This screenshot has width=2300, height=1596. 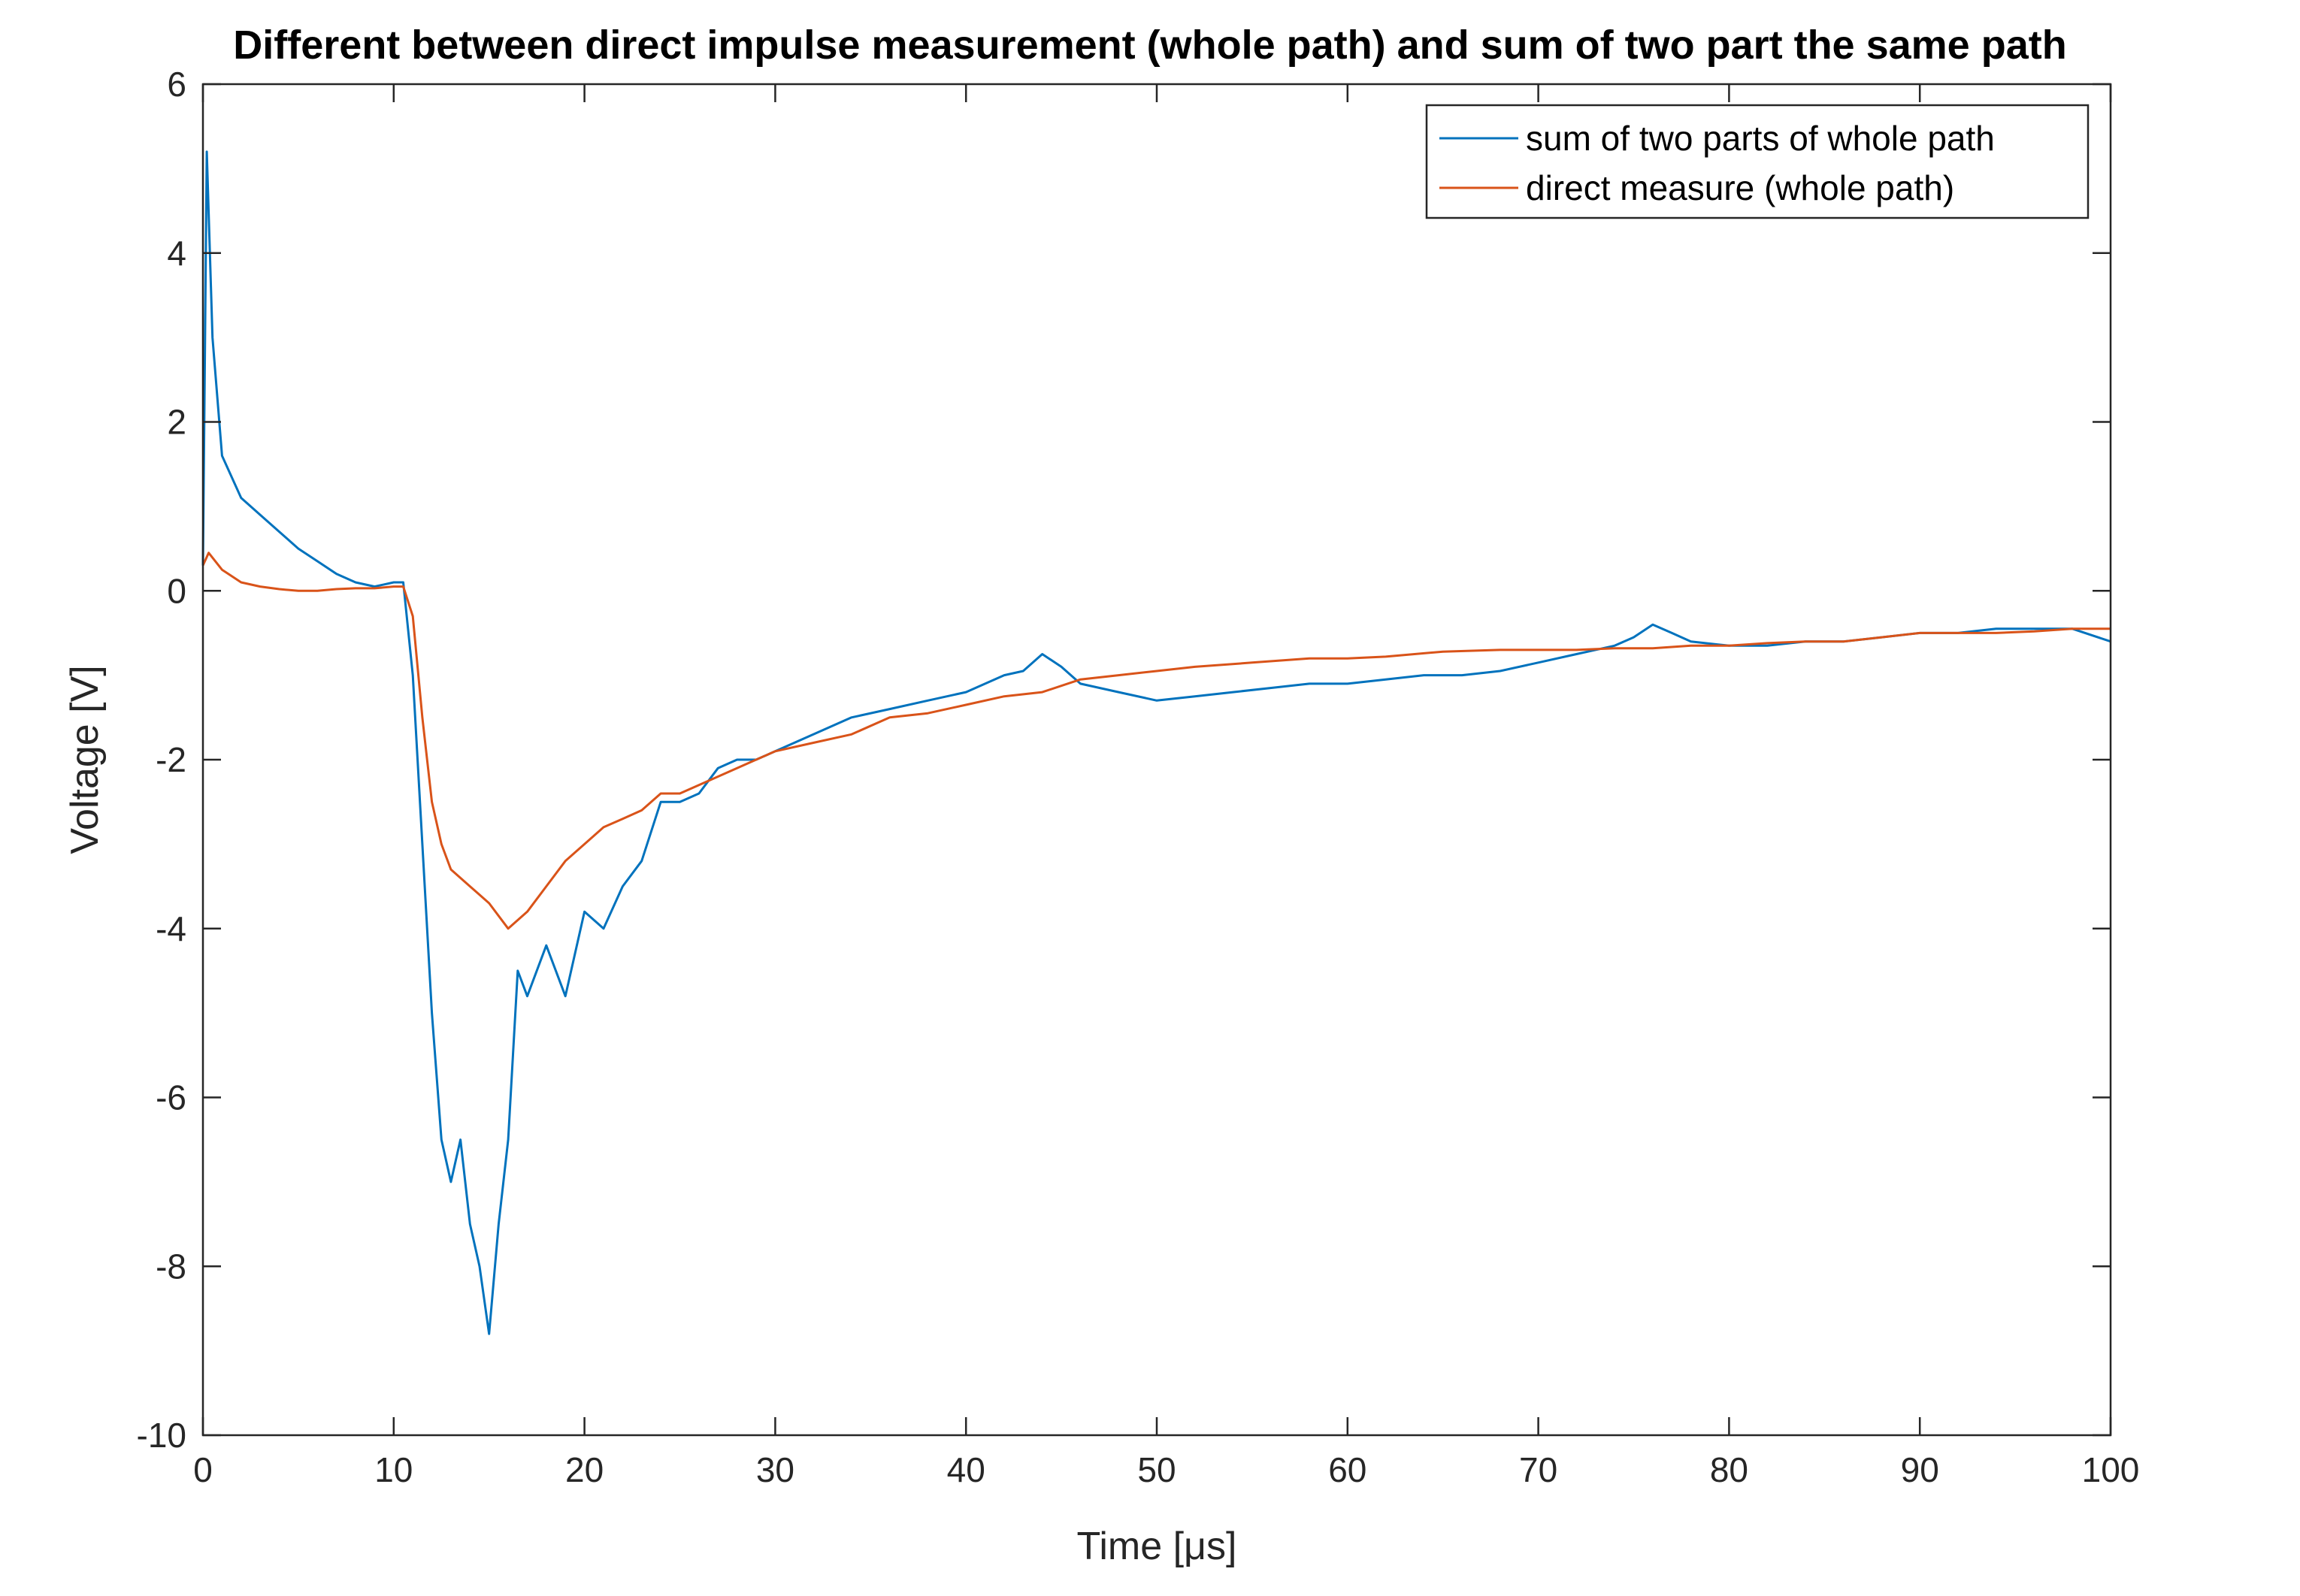 What do you see at coordinates (1538, 1469) in the screenshot?
I see `x-tick-label: 70` at bounding box center [1538, 1469].